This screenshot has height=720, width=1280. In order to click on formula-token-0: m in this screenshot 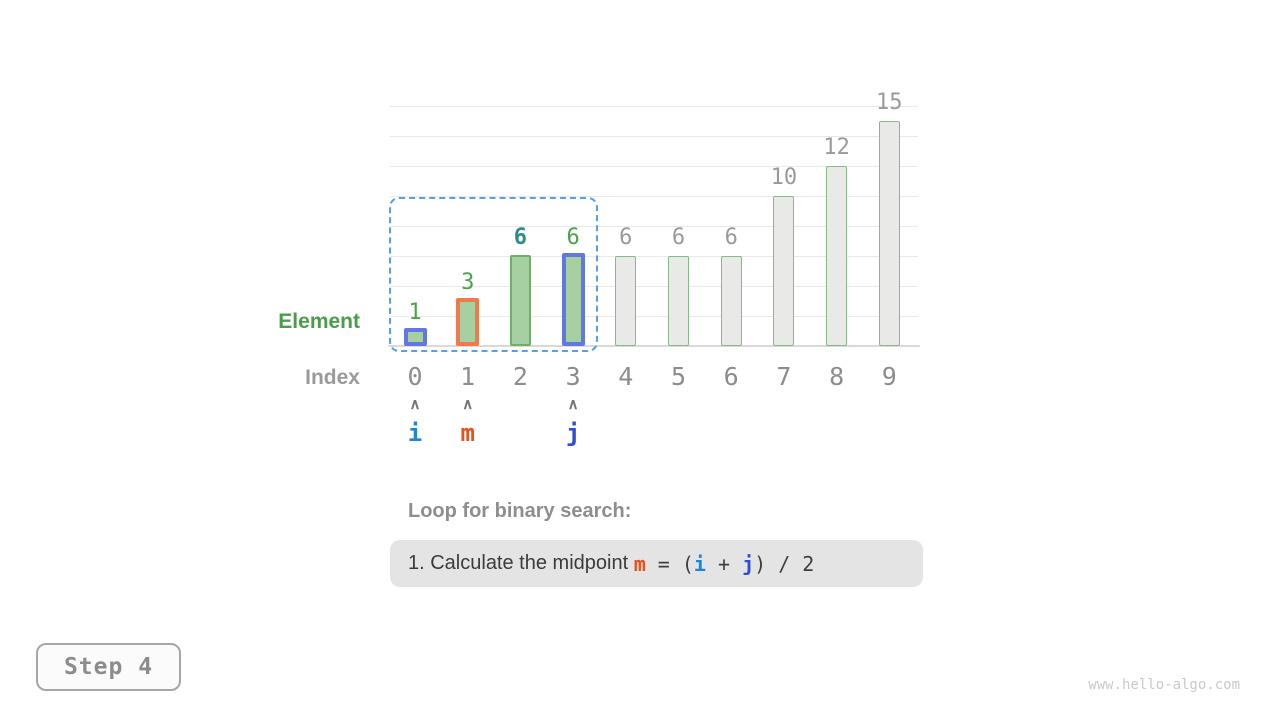, I will do `click(639, 563)`.